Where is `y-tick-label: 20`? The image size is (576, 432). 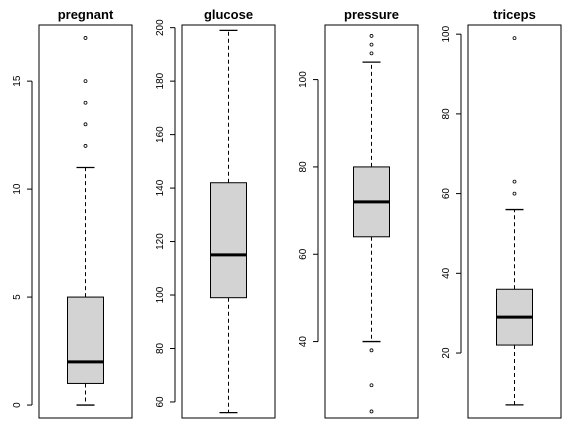 y-tick-label: 20 is located at coordinates (446, 353).